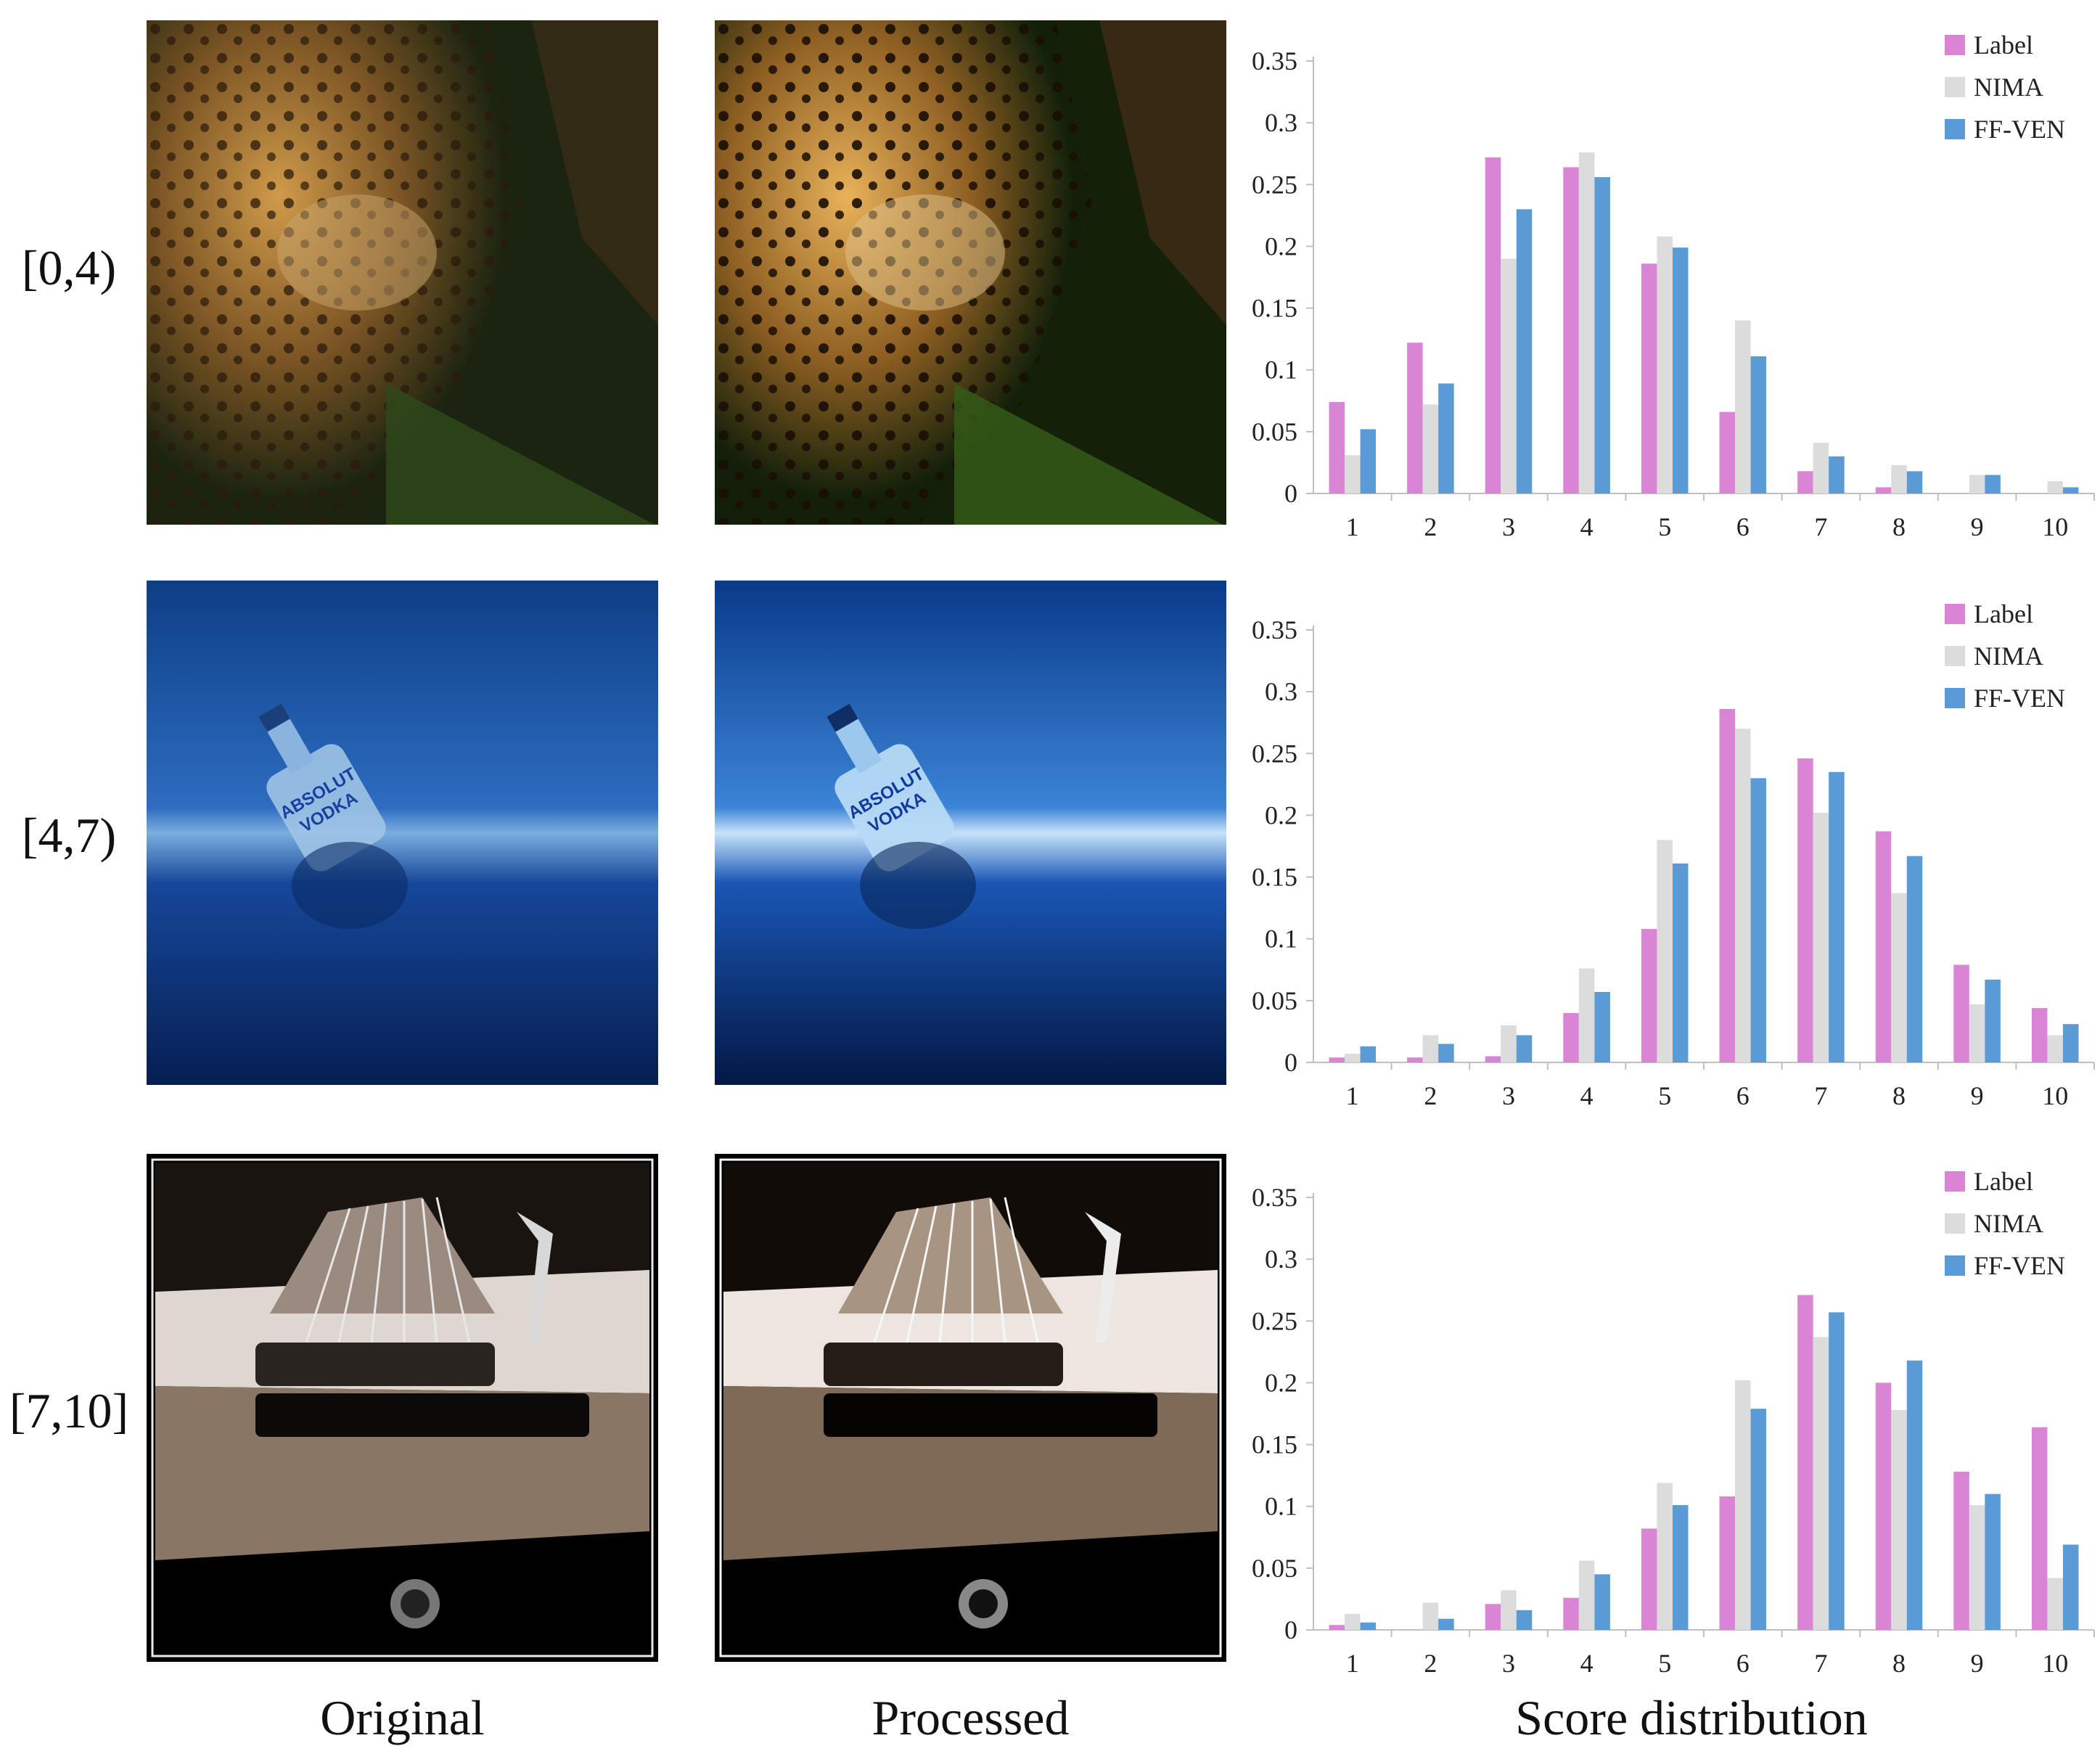  I want to click on y-tick-label: 0.15, so click(1274, 1444).